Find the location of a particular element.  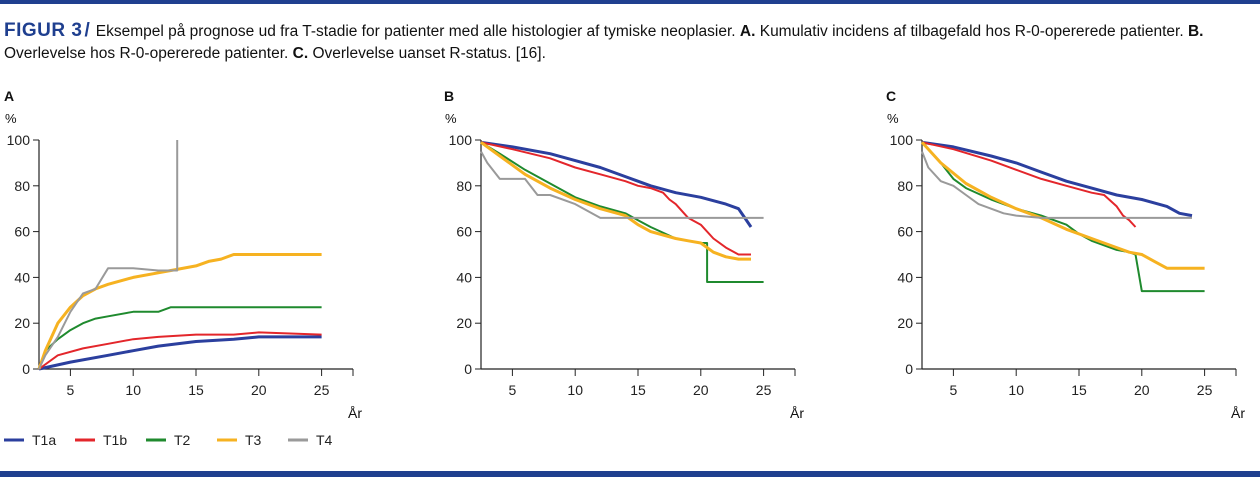

figure-label: FIGUR 3 is located at coordinates (43, 30).